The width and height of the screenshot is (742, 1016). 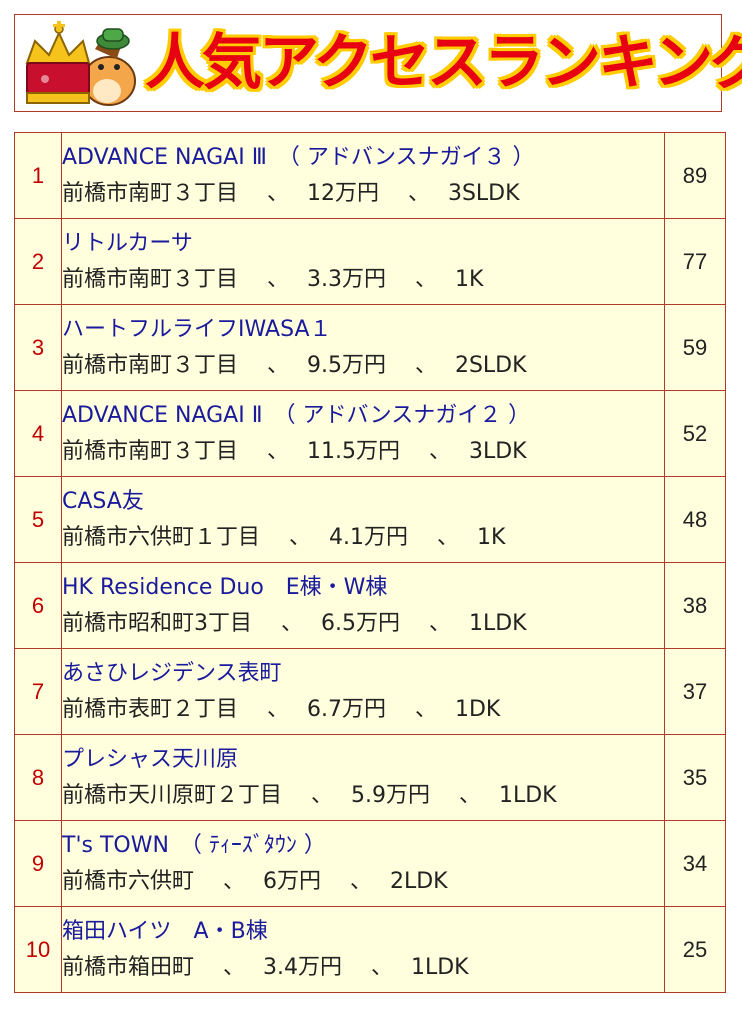 What do you see at coordinates (38, 261) in the screenshot?
I see `rank-number: 2` at bounding box center [38, 261].